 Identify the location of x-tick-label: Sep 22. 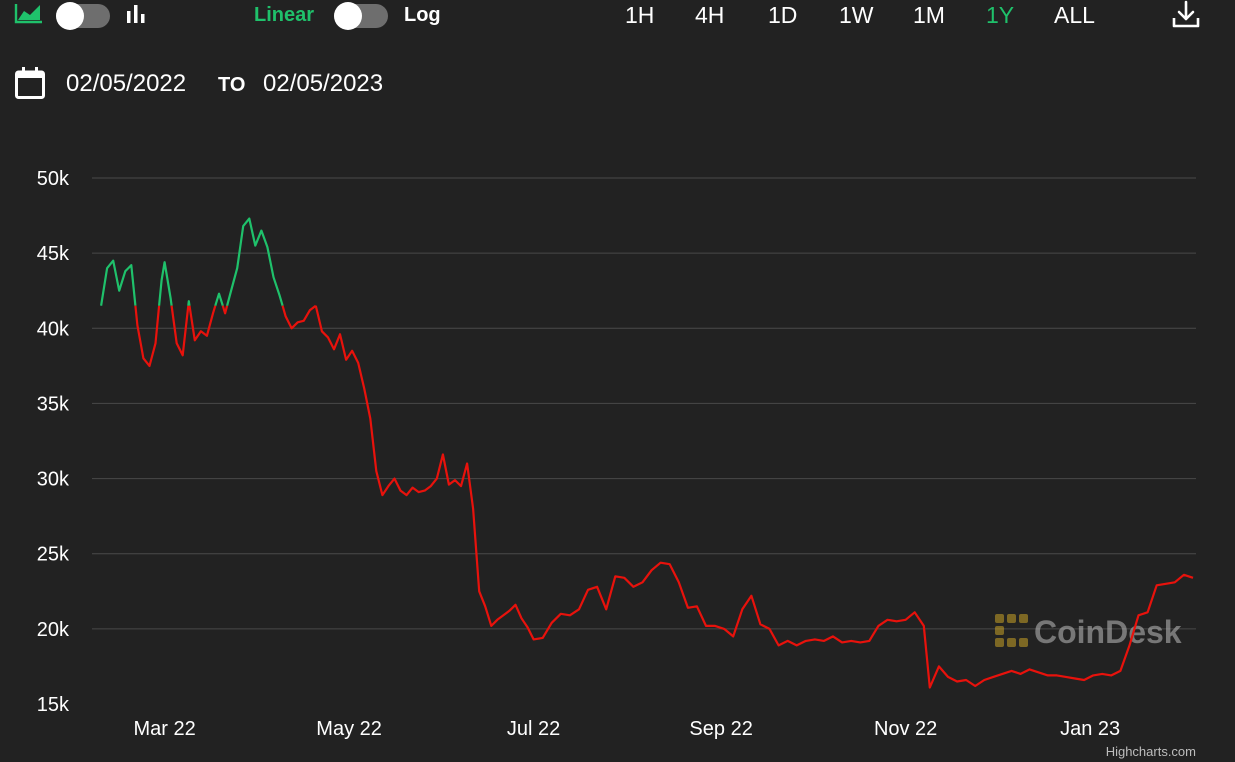
(720, 729).